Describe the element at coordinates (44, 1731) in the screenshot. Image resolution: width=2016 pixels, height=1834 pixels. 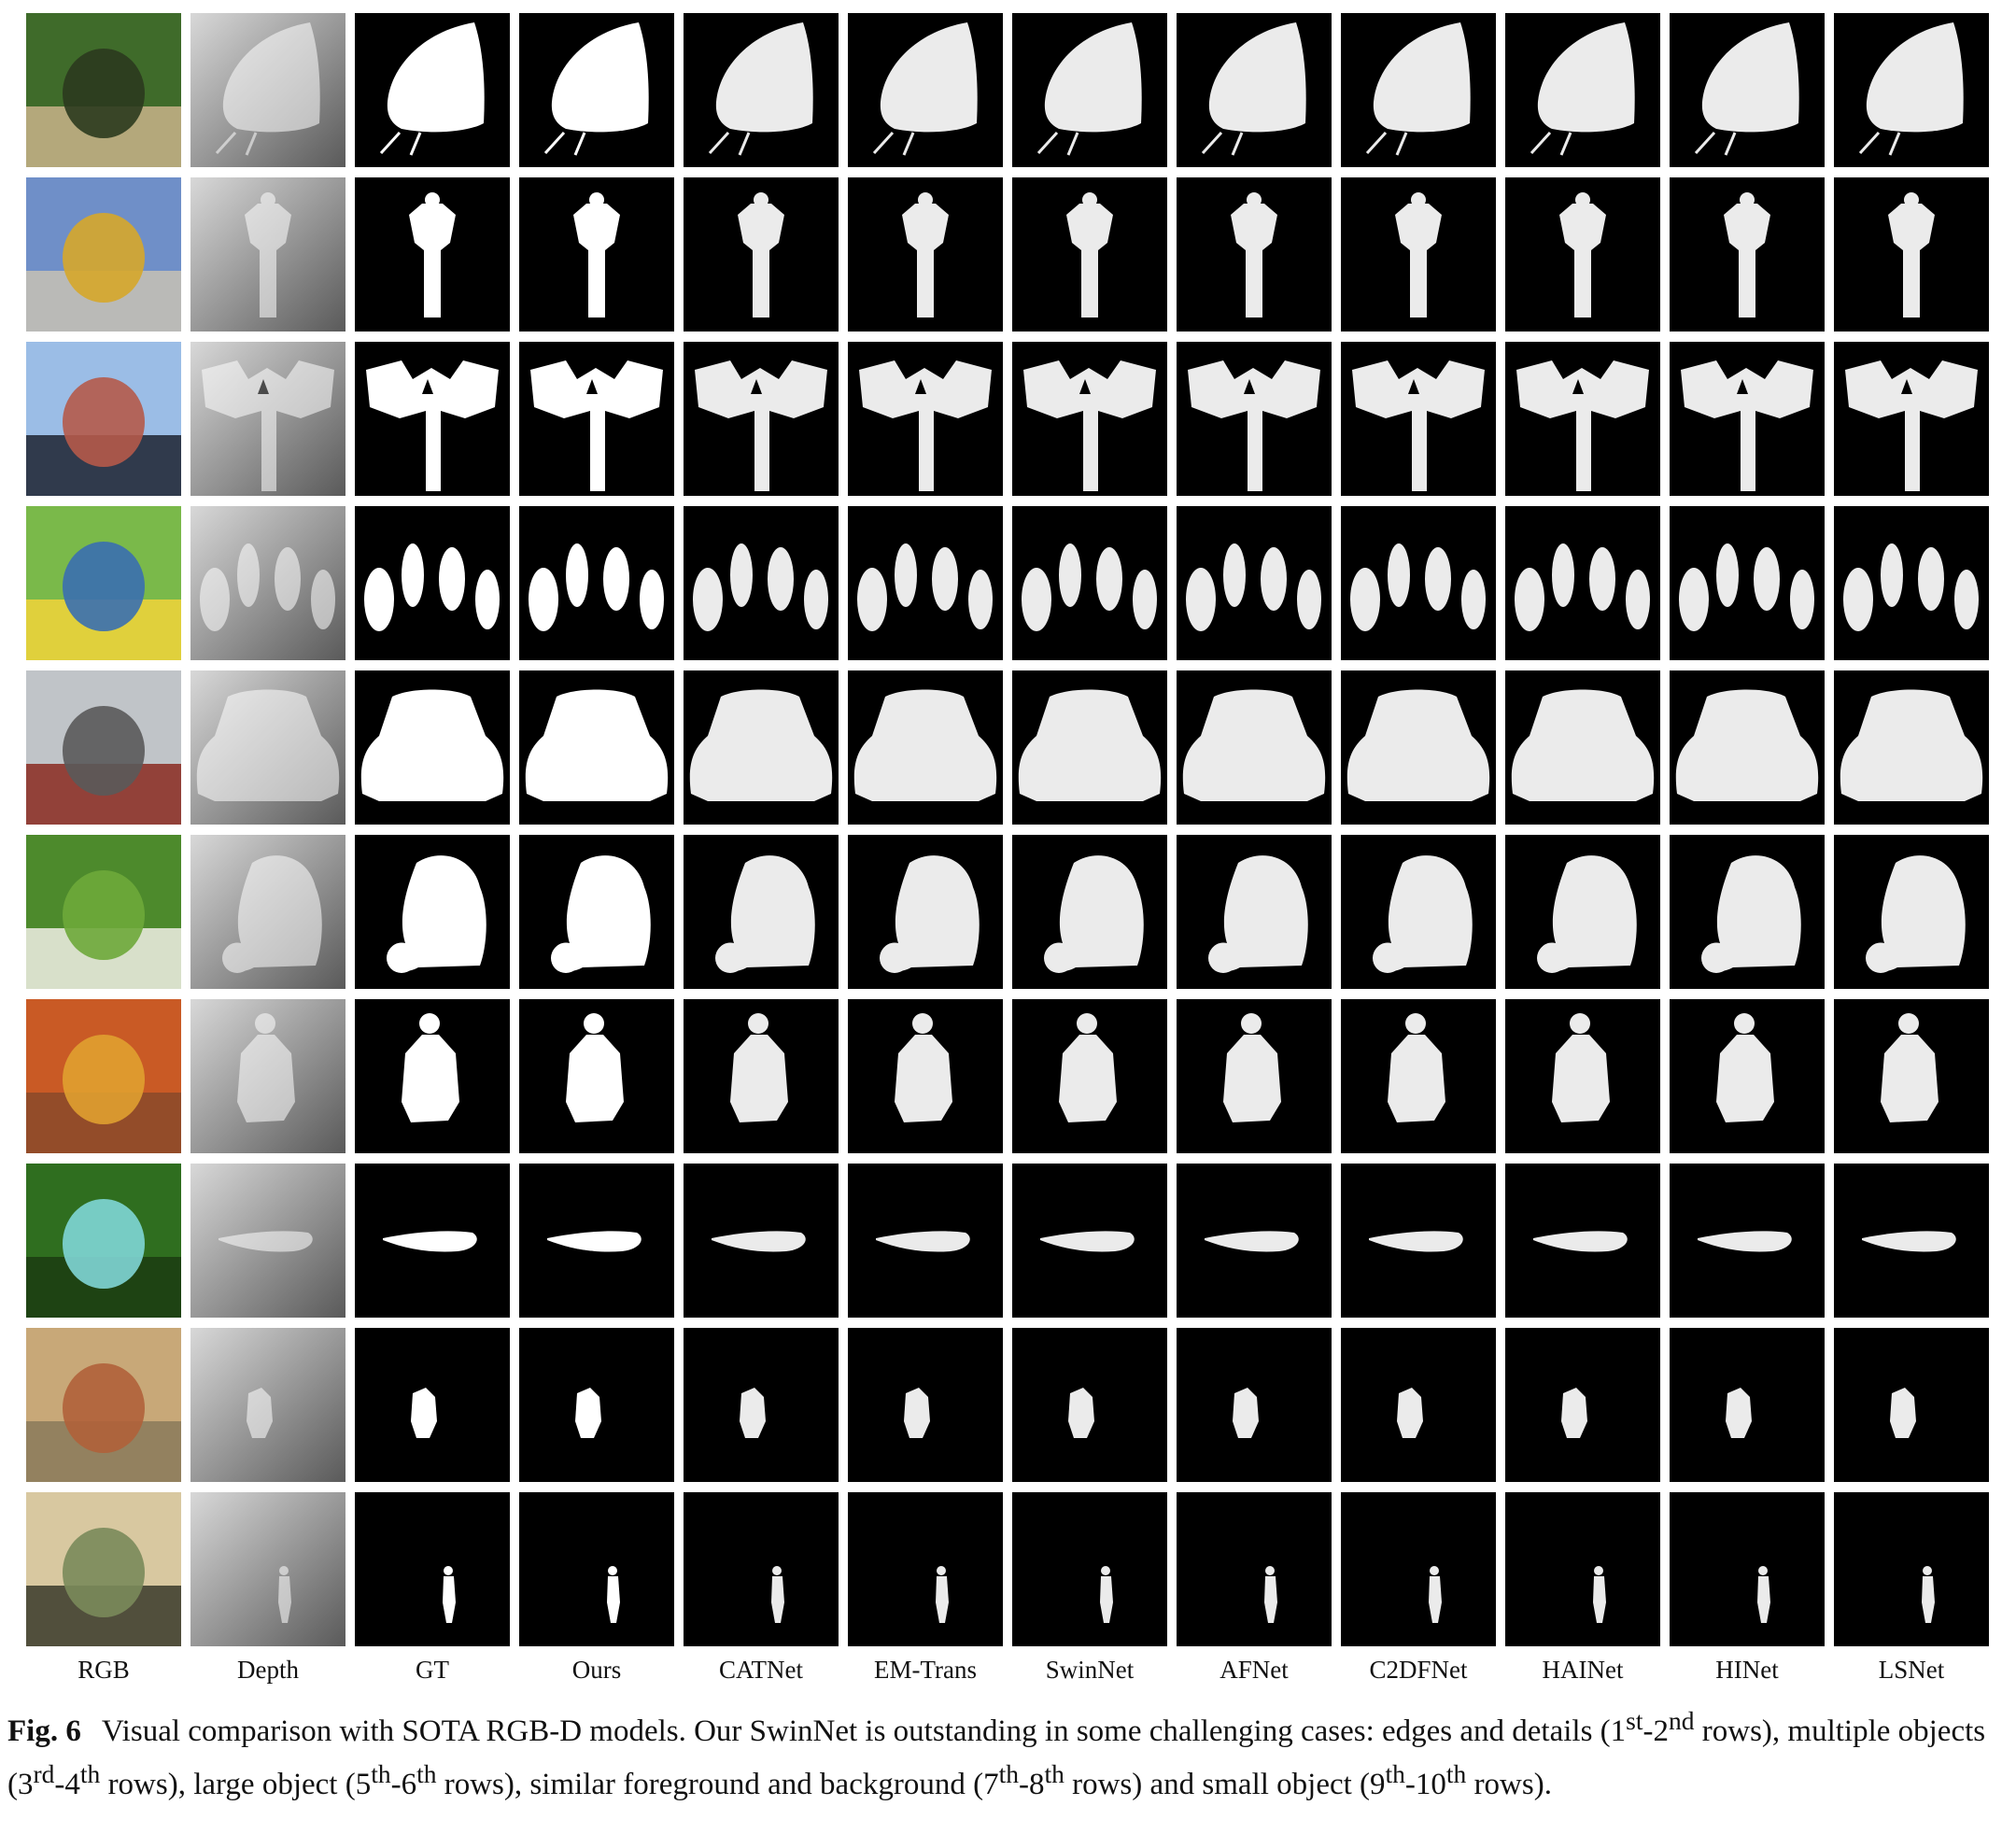
I see `figure-number: Fig. 6` at that location.